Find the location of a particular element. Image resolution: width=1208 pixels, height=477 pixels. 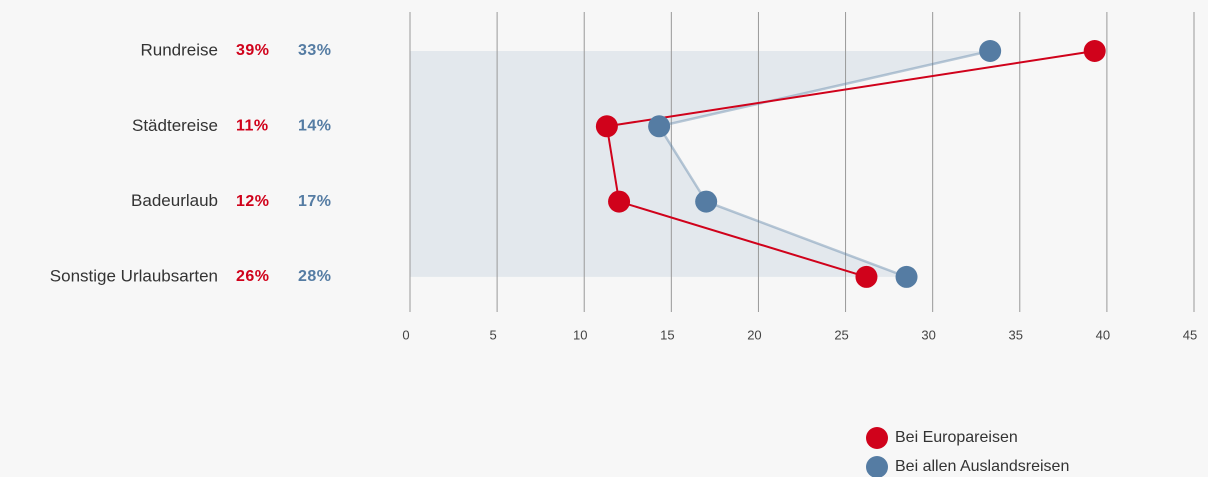

value-label: 26% is located at coordinates (253, 276).